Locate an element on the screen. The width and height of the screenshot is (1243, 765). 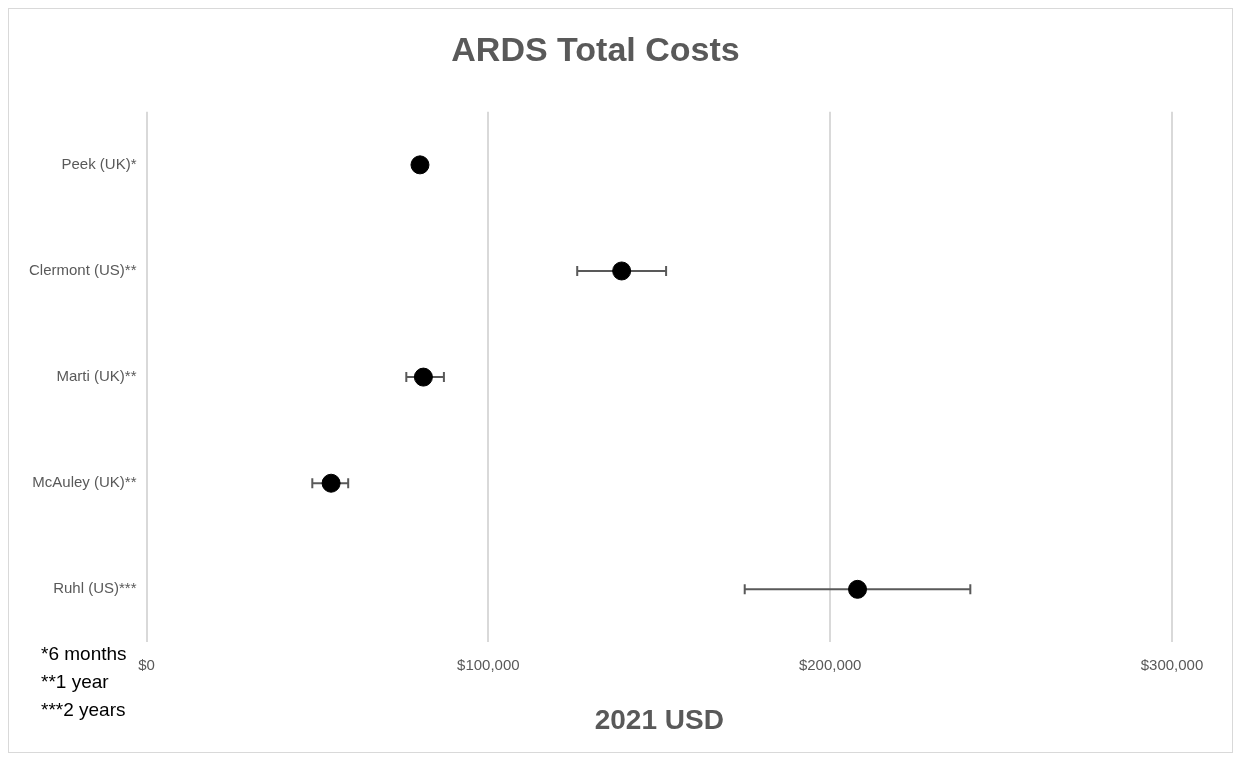
x-axis-title: 2021 USD is located at coordinates (659, 719).